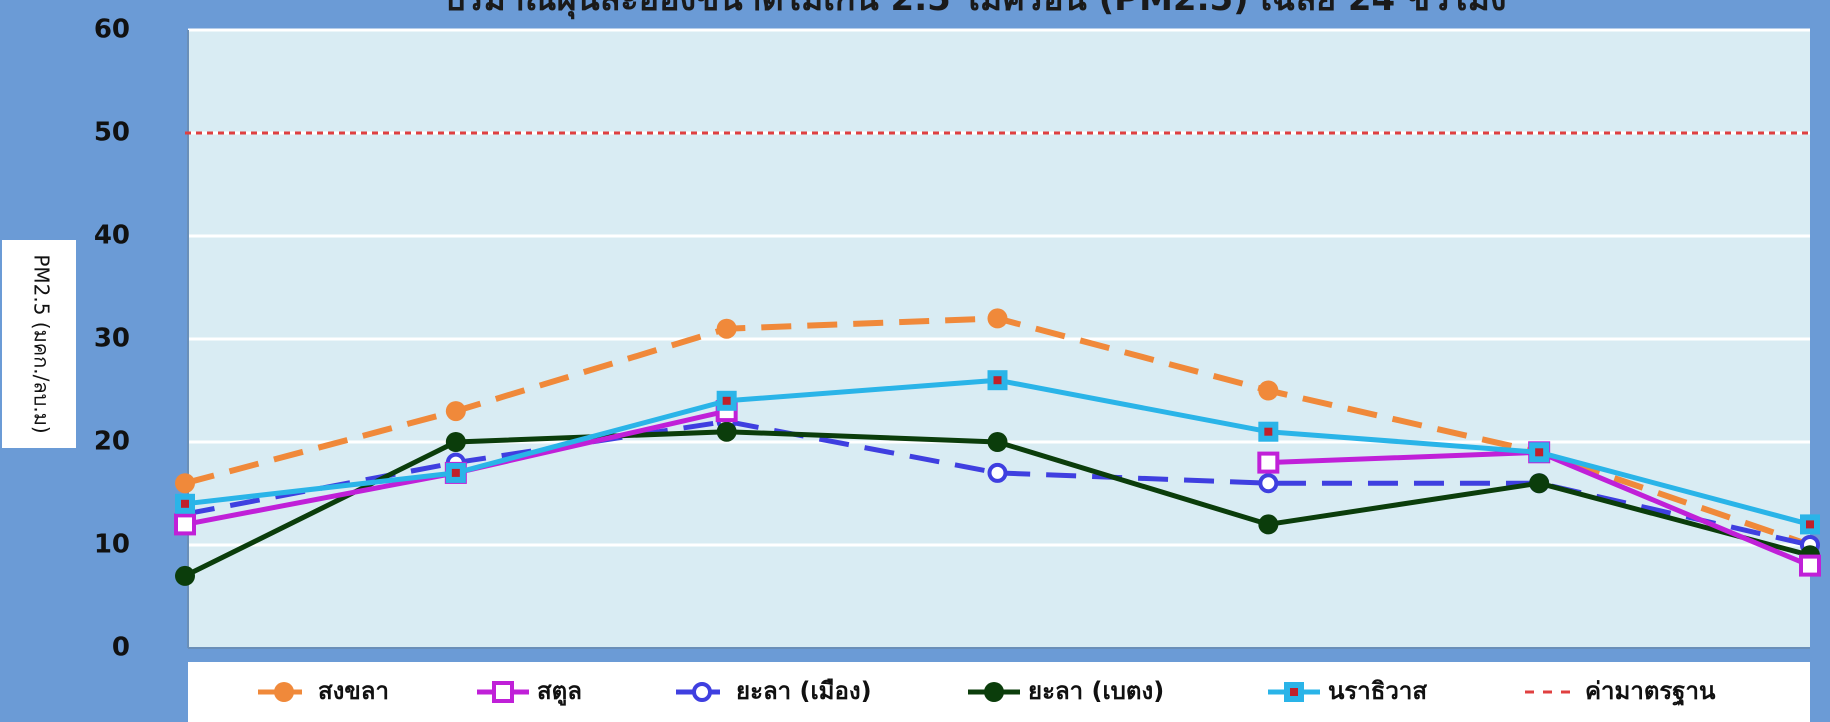 This screenshot has width=1830, height=722. I want to click on y-axis-ticks: 0 10 20 30 40 50 60, so click(141, 339).